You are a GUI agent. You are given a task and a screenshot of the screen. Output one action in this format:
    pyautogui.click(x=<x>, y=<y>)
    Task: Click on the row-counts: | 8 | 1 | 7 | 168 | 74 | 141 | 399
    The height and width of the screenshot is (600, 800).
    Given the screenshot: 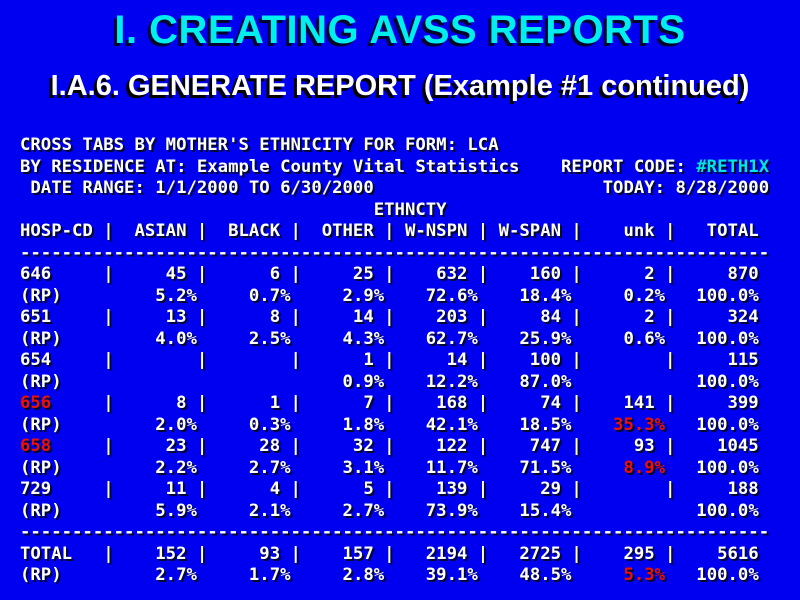 What is the action you would take?
    pyautogui.click(x=431, y=403)
    